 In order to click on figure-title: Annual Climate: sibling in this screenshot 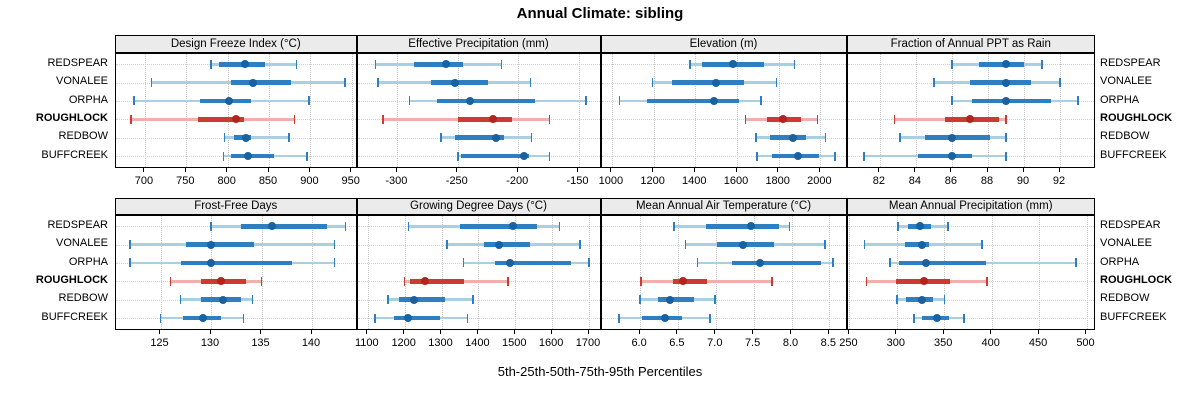, I will do `click(600, 13)`.